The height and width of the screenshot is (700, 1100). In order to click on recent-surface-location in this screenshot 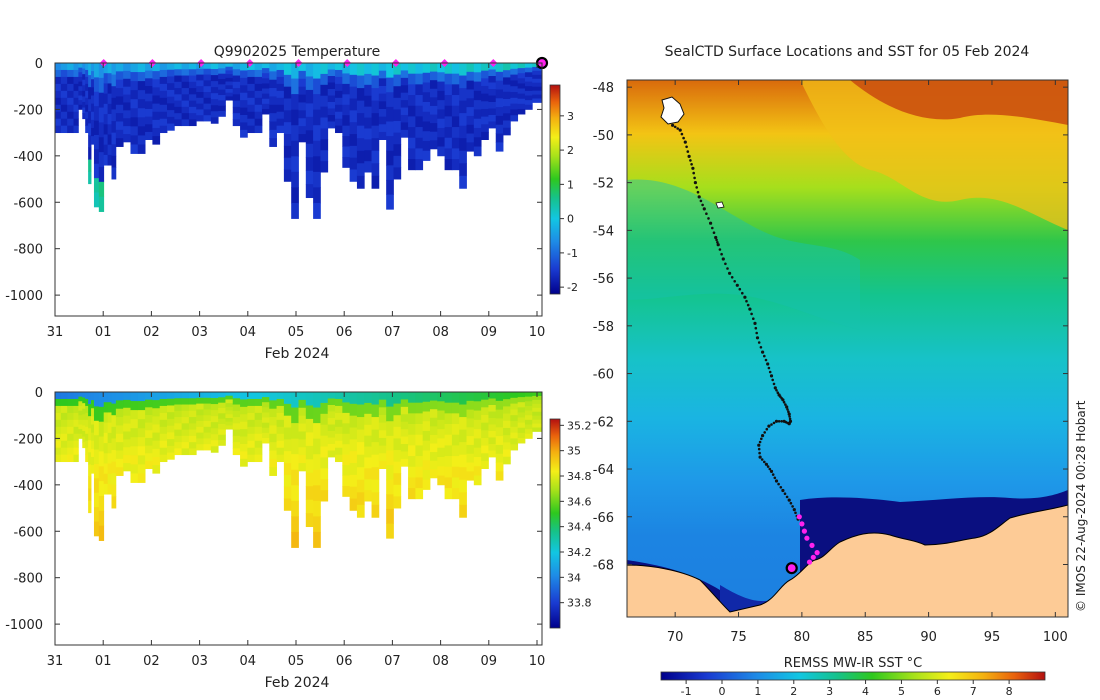, I will do `click(804, 531)`.